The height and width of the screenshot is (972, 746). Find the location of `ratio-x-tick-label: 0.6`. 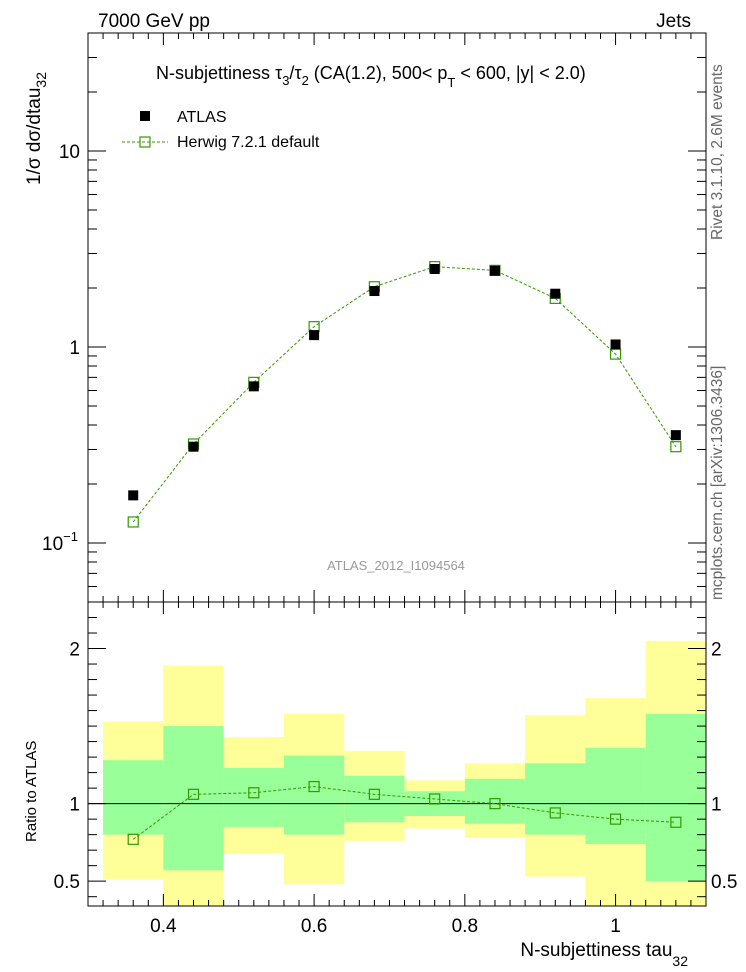

ratio-x-tick-label: 0.6 is located at coordinates (314, 926).